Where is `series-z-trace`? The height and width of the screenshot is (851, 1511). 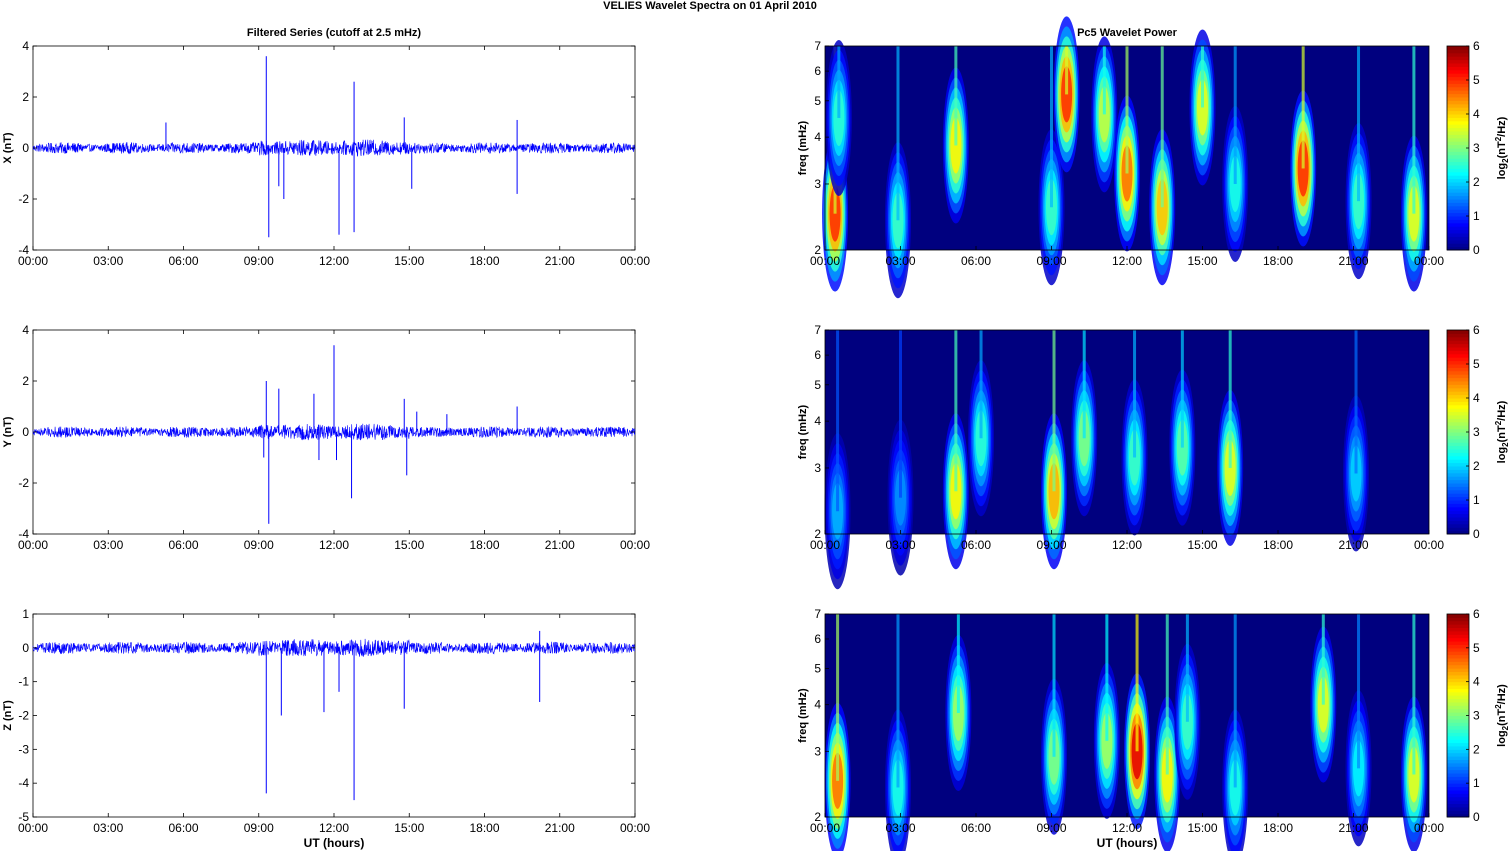 series-z-trace is located at coordinates (334, 647).